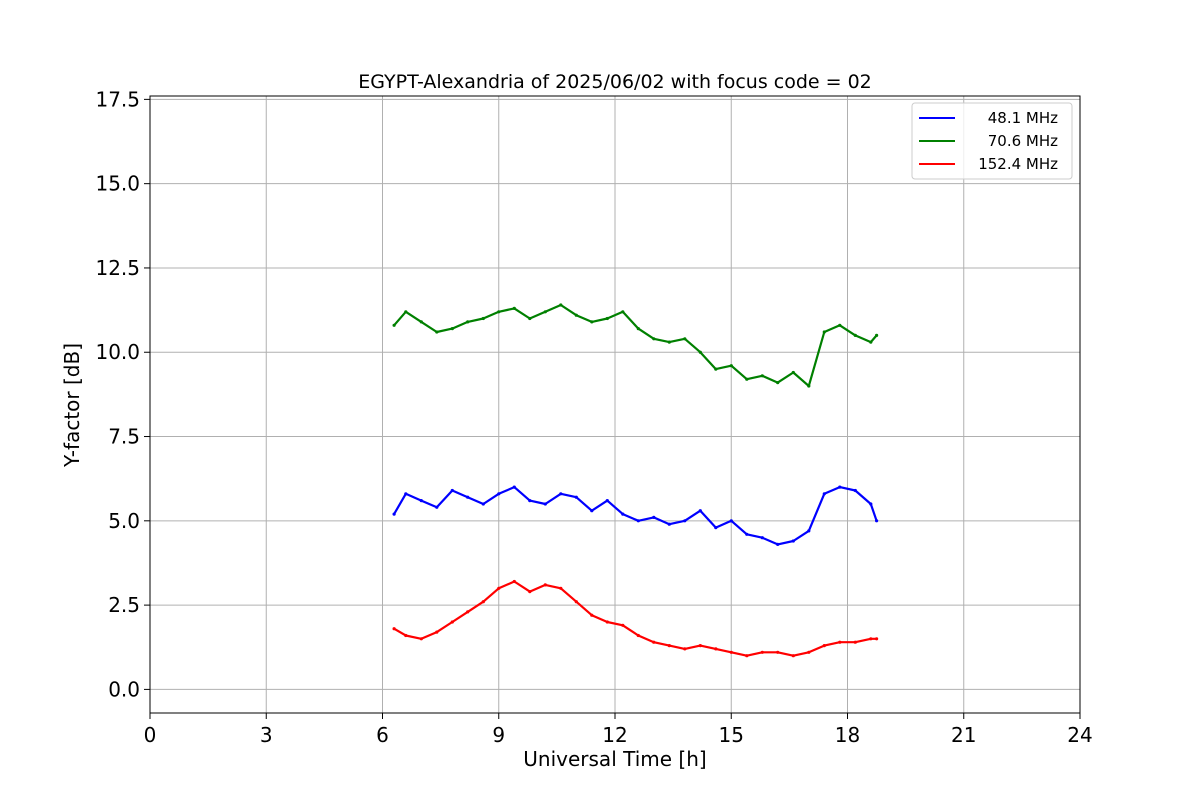 This screenshot has height=800, width=1200. What do you see at coordinates (72, 405) in the screenshot?
I see `y-axis-label: Y-factor [dB]` at bounding box center [72, 405].